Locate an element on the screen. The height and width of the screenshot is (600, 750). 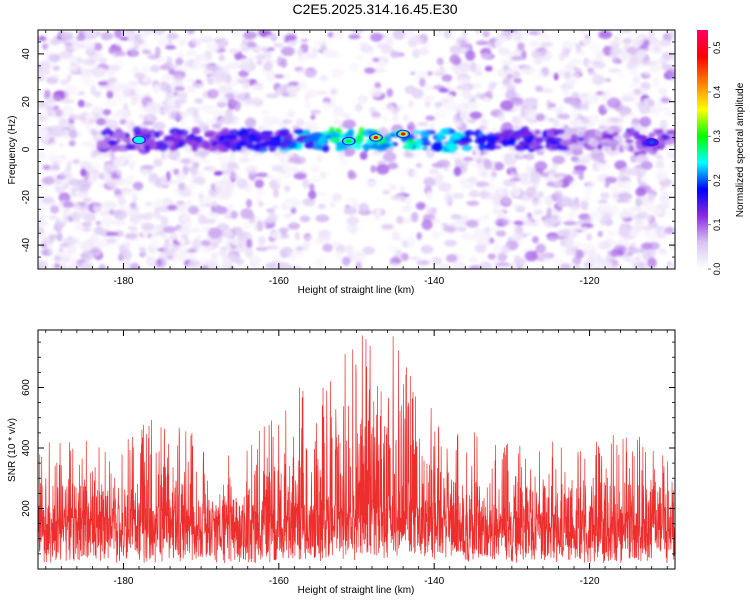
snr-x-tick-label: -160 is located at coordinates (279, 581).